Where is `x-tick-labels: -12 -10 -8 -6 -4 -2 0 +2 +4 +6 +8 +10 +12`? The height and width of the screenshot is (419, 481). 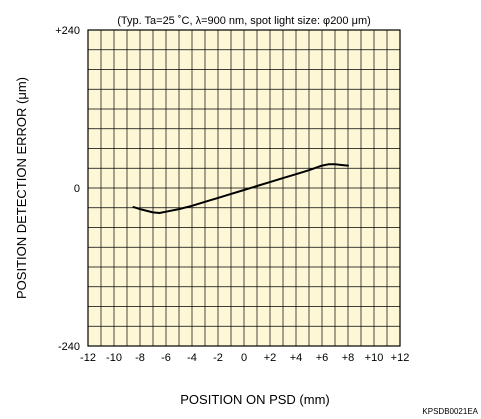
x-tick-labels: -12 -10 -8 -6 -4 -2 0 +2 +4 +6 +8 +10 +12 is located at coordinates (244, 358).